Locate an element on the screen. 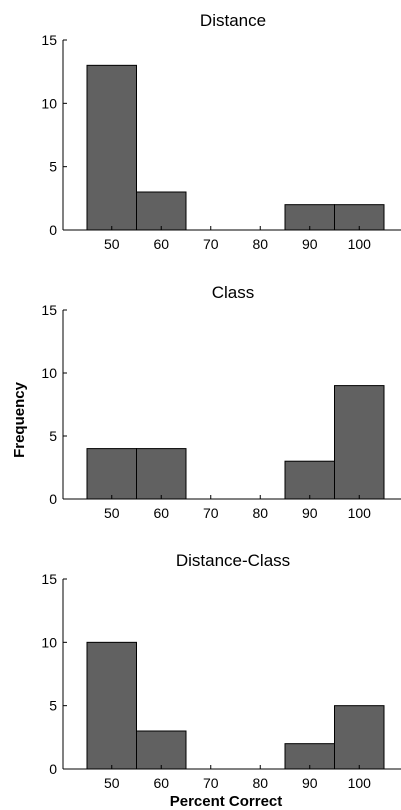 The width and height of the screenshot is (401, 810). panel-title: Distance-Class is located at coordinates (233, 560).